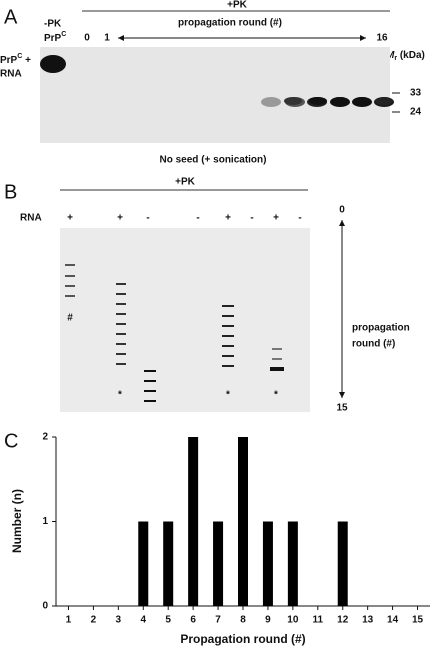 This screenshot has height=651, width=438. I want to click on minus-pk: -PK, so click(53, 24).